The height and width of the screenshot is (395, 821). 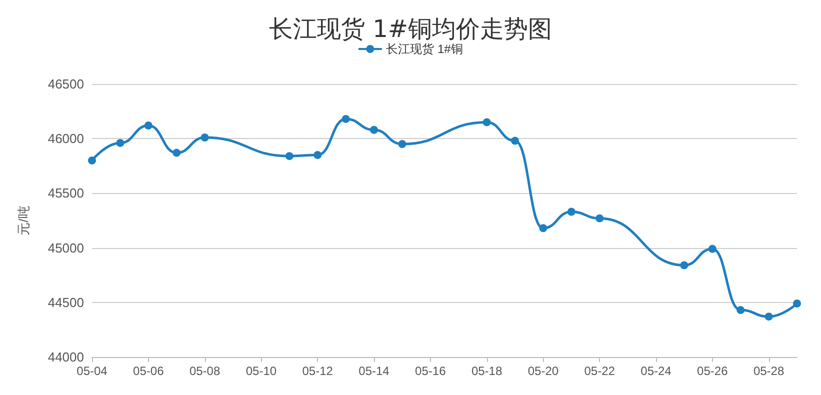 I want to click on y-tick-label: 44500, so click(x=66, y=302).